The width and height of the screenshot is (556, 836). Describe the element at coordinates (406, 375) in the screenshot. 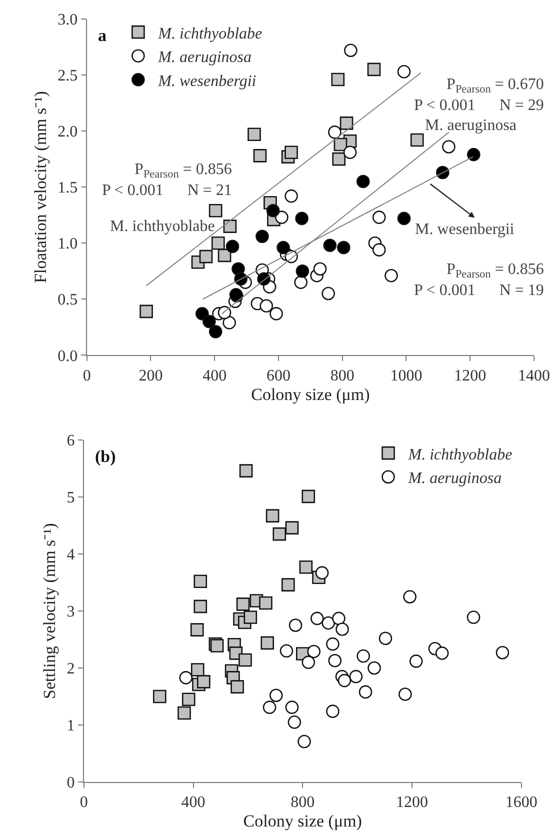

I see `x-tick-label: 1000` at that location.